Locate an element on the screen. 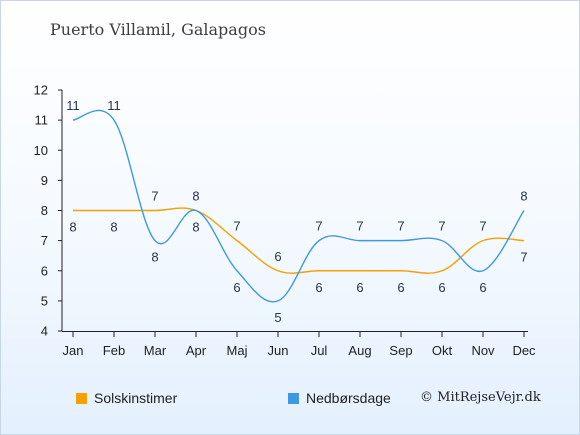  x-tick-label: Apr is located at coordinates (196, 350).